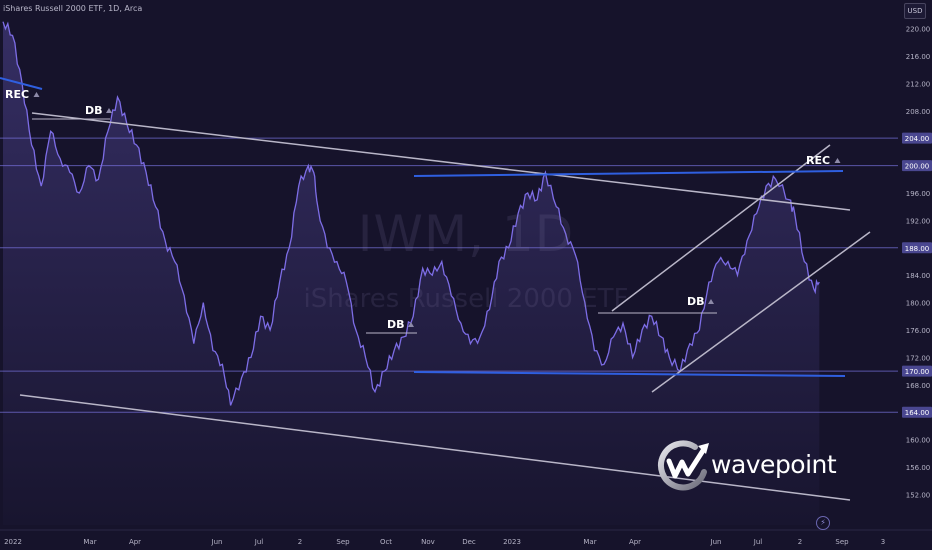 The height and width of the screenshot is (550, 932). Describe the element at coordinates (823, 523) in the screenshot. I see `lightning-icon: ⚡` at that location.